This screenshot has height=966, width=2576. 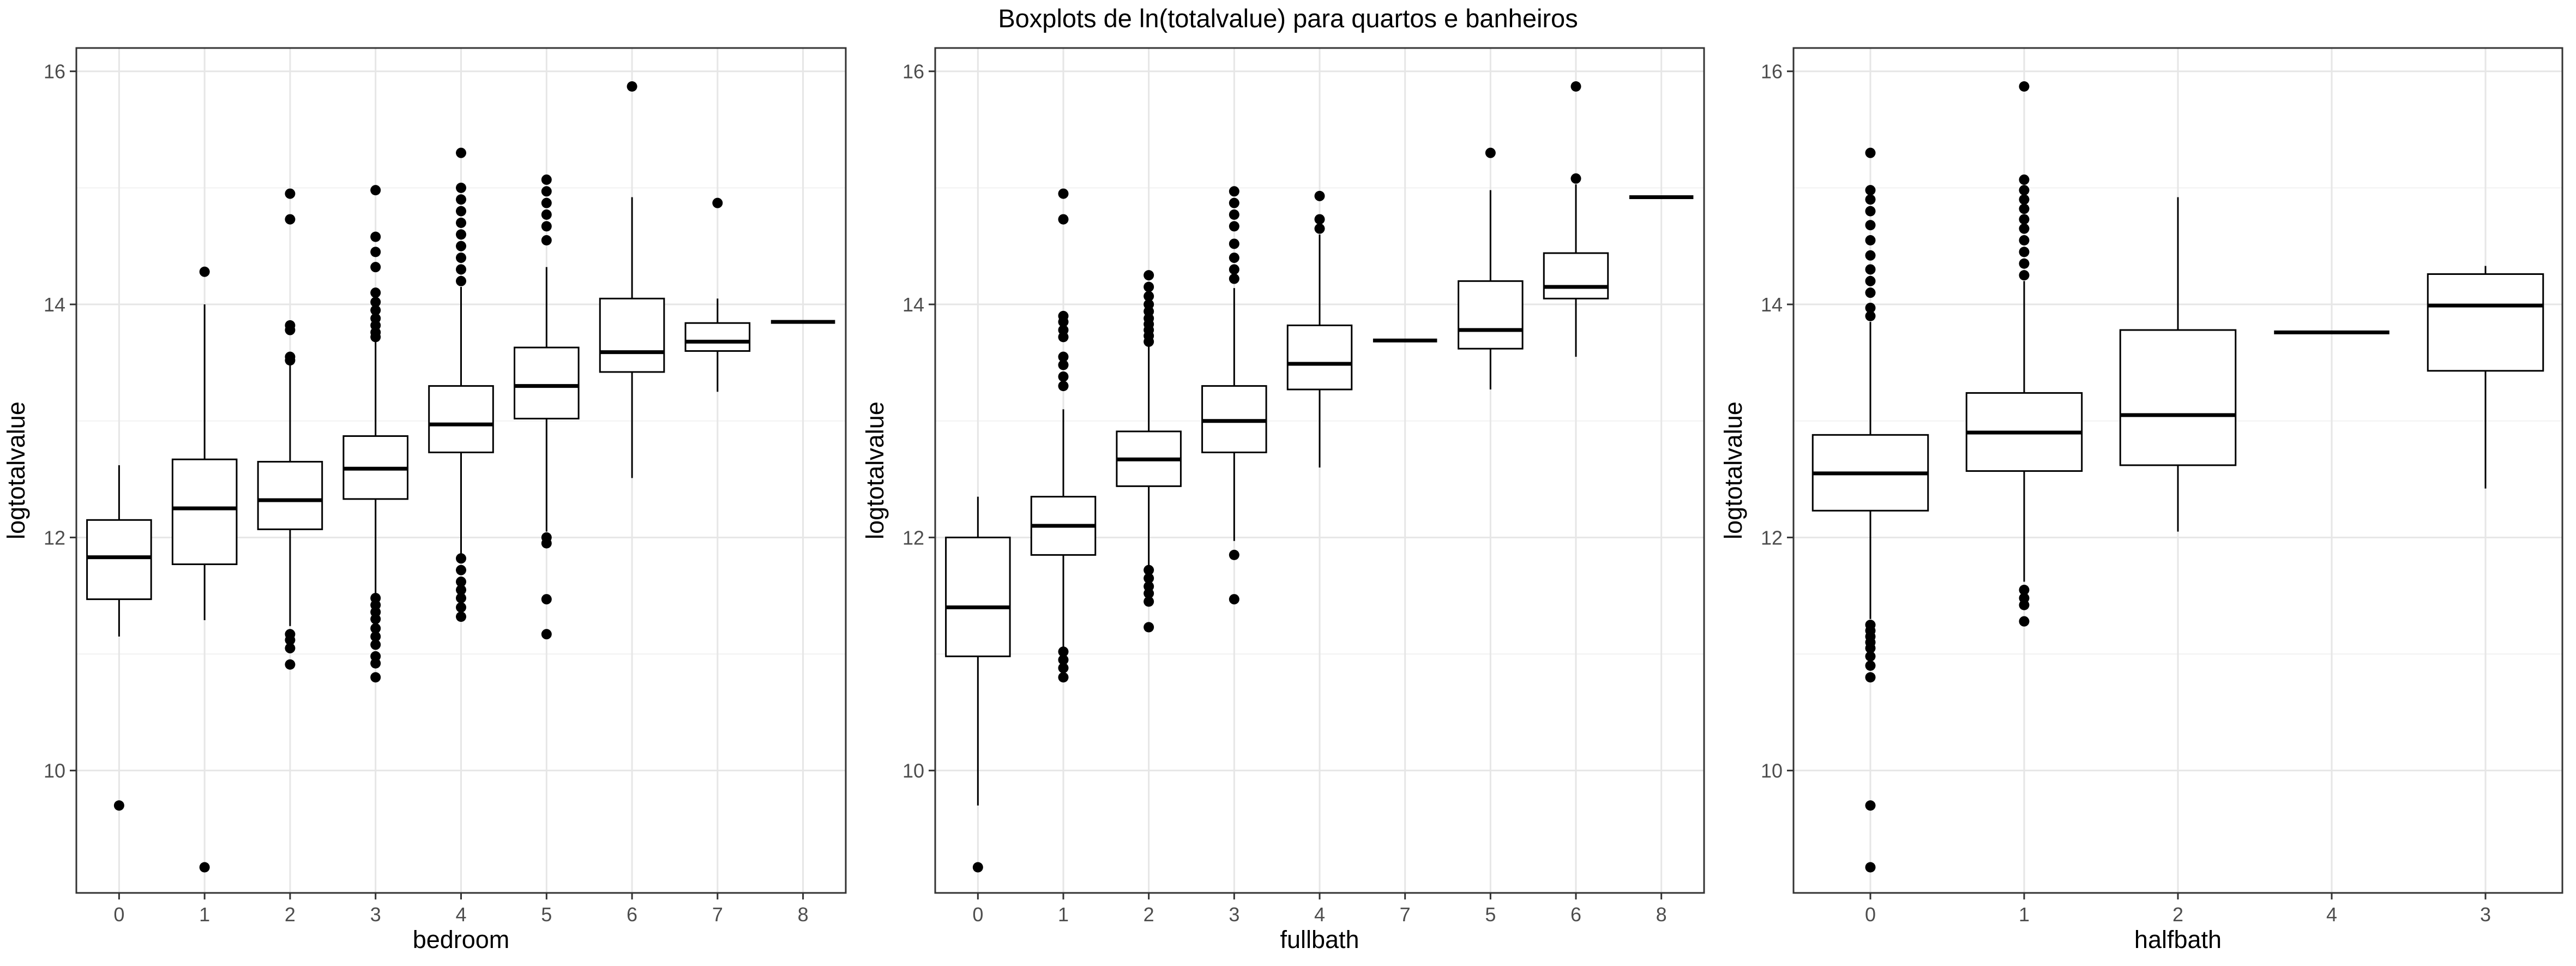 I want to click on panel-1-x-tick-label: 5, so click(x=546, y=914).